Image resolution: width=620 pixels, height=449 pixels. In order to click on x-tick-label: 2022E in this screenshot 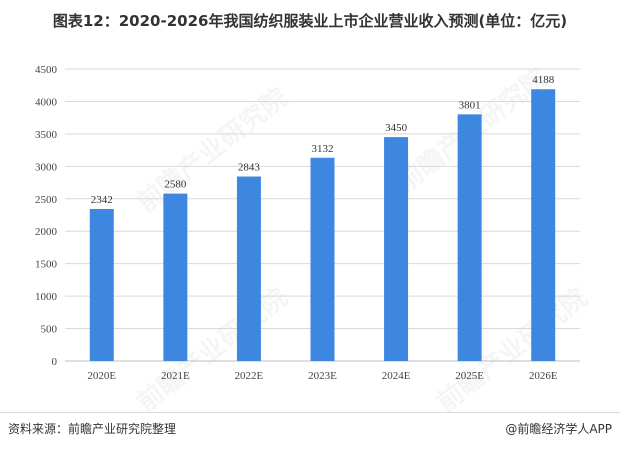, I will do `click(249, 376)`.